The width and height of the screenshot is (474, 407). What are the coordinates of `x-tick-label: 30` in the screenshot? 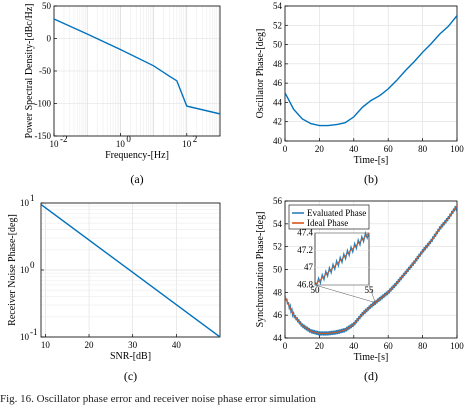 It's located at (133, 345).